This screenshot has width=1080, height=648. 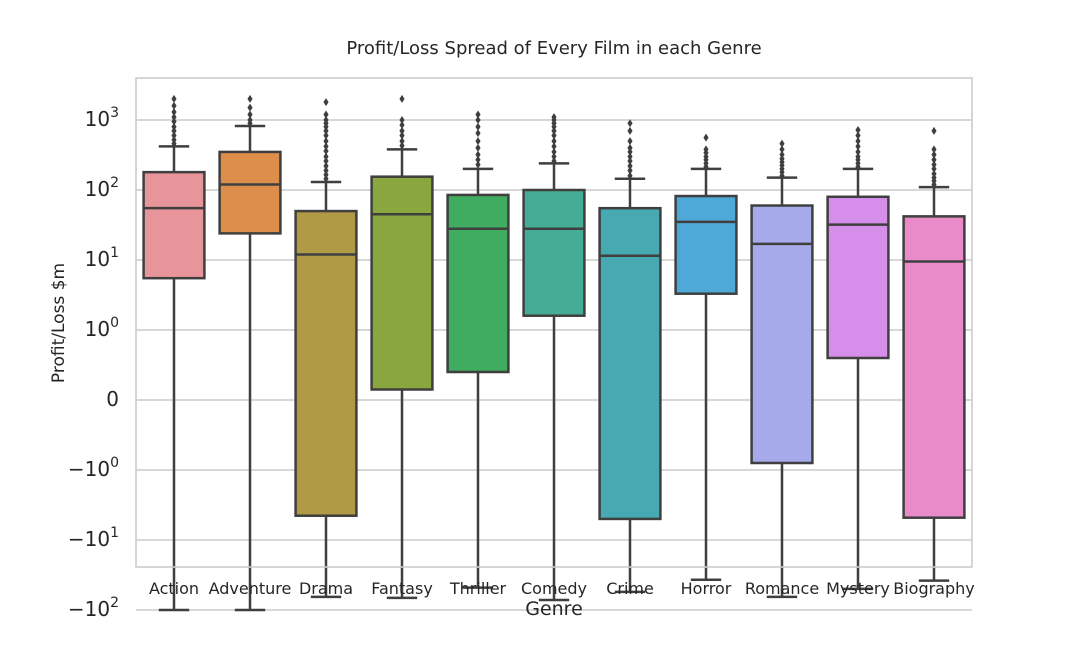 I want to click on box-biography, so click(x=934, y=354).